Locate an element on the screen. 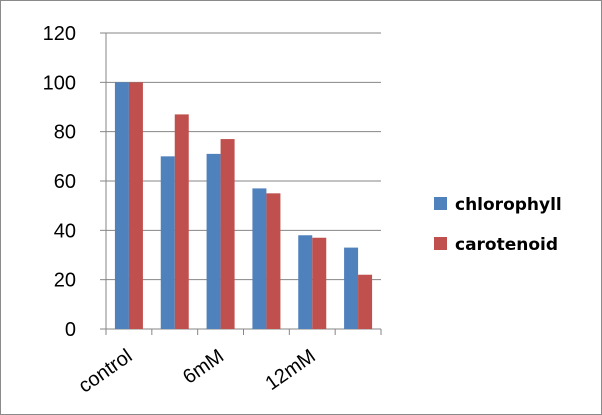 The height and width of the screenshot is (415, 602). legend-swatch-chlorophyll is located at coordinates (440, 203).